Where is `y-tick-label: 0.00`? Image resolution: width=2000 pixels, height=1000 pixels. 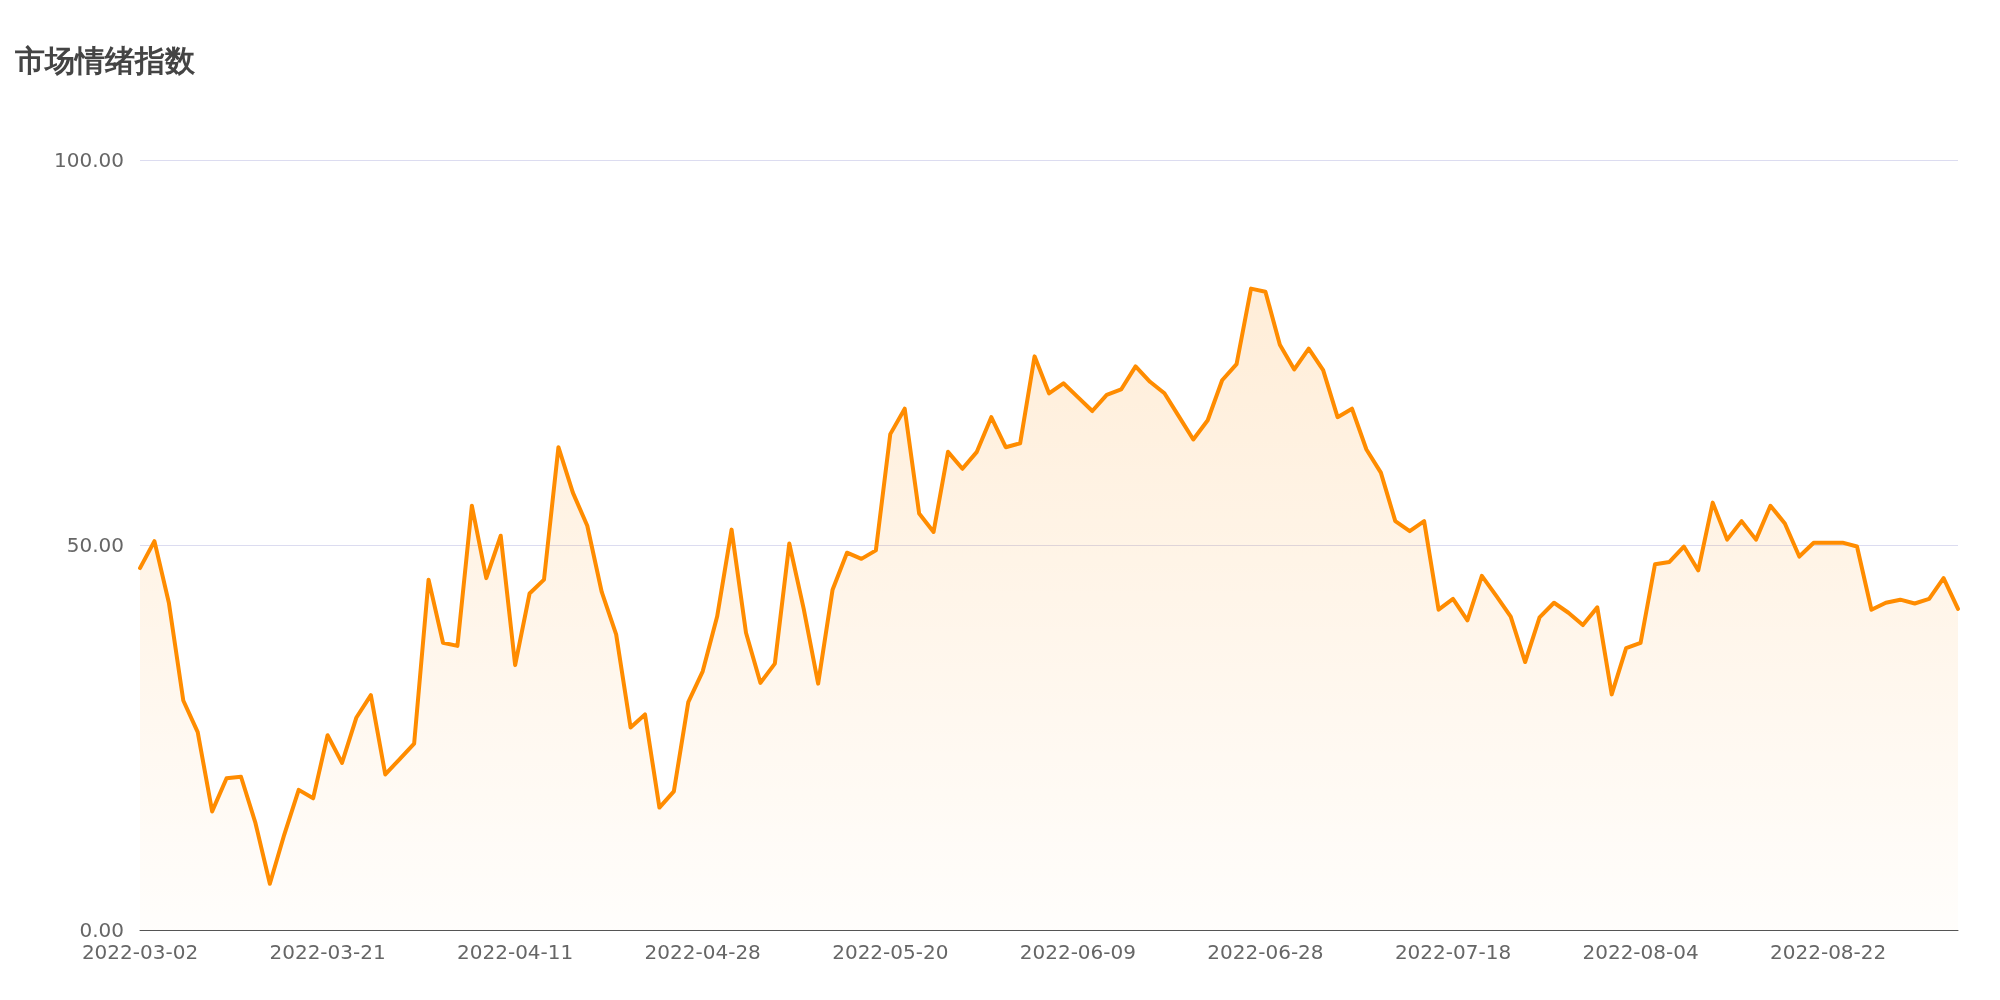 y-tick-label: 0.00 is located at coordinates (101, 930).